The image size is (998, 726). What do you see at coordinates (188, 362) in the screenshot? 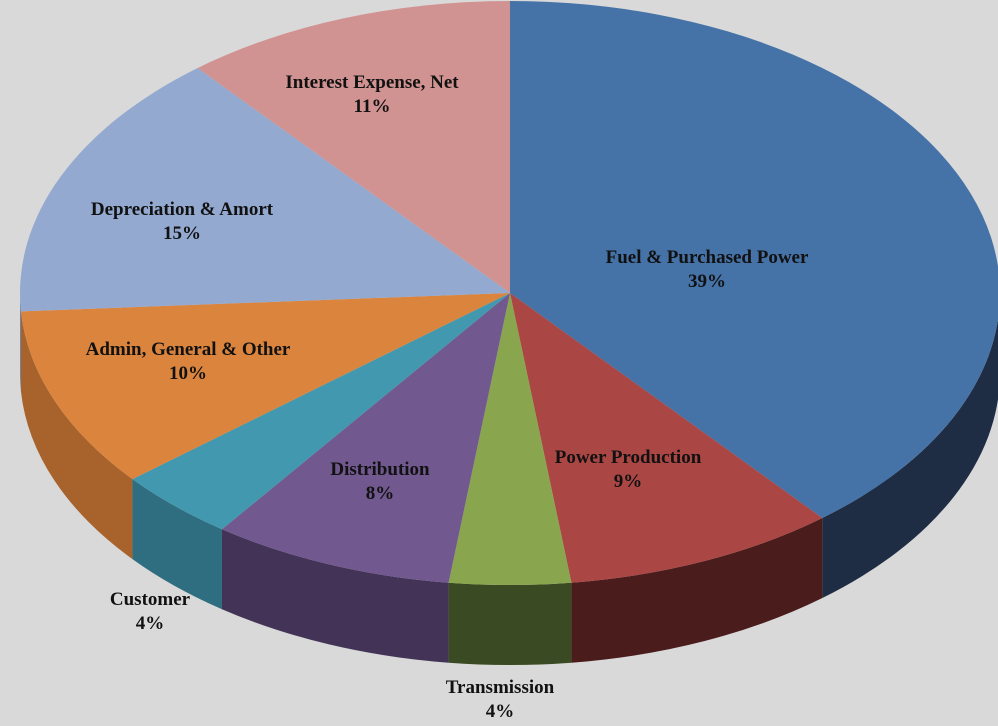
I see `slice-label: Admin, General & Other 10%` at bounding box center [188, 362].